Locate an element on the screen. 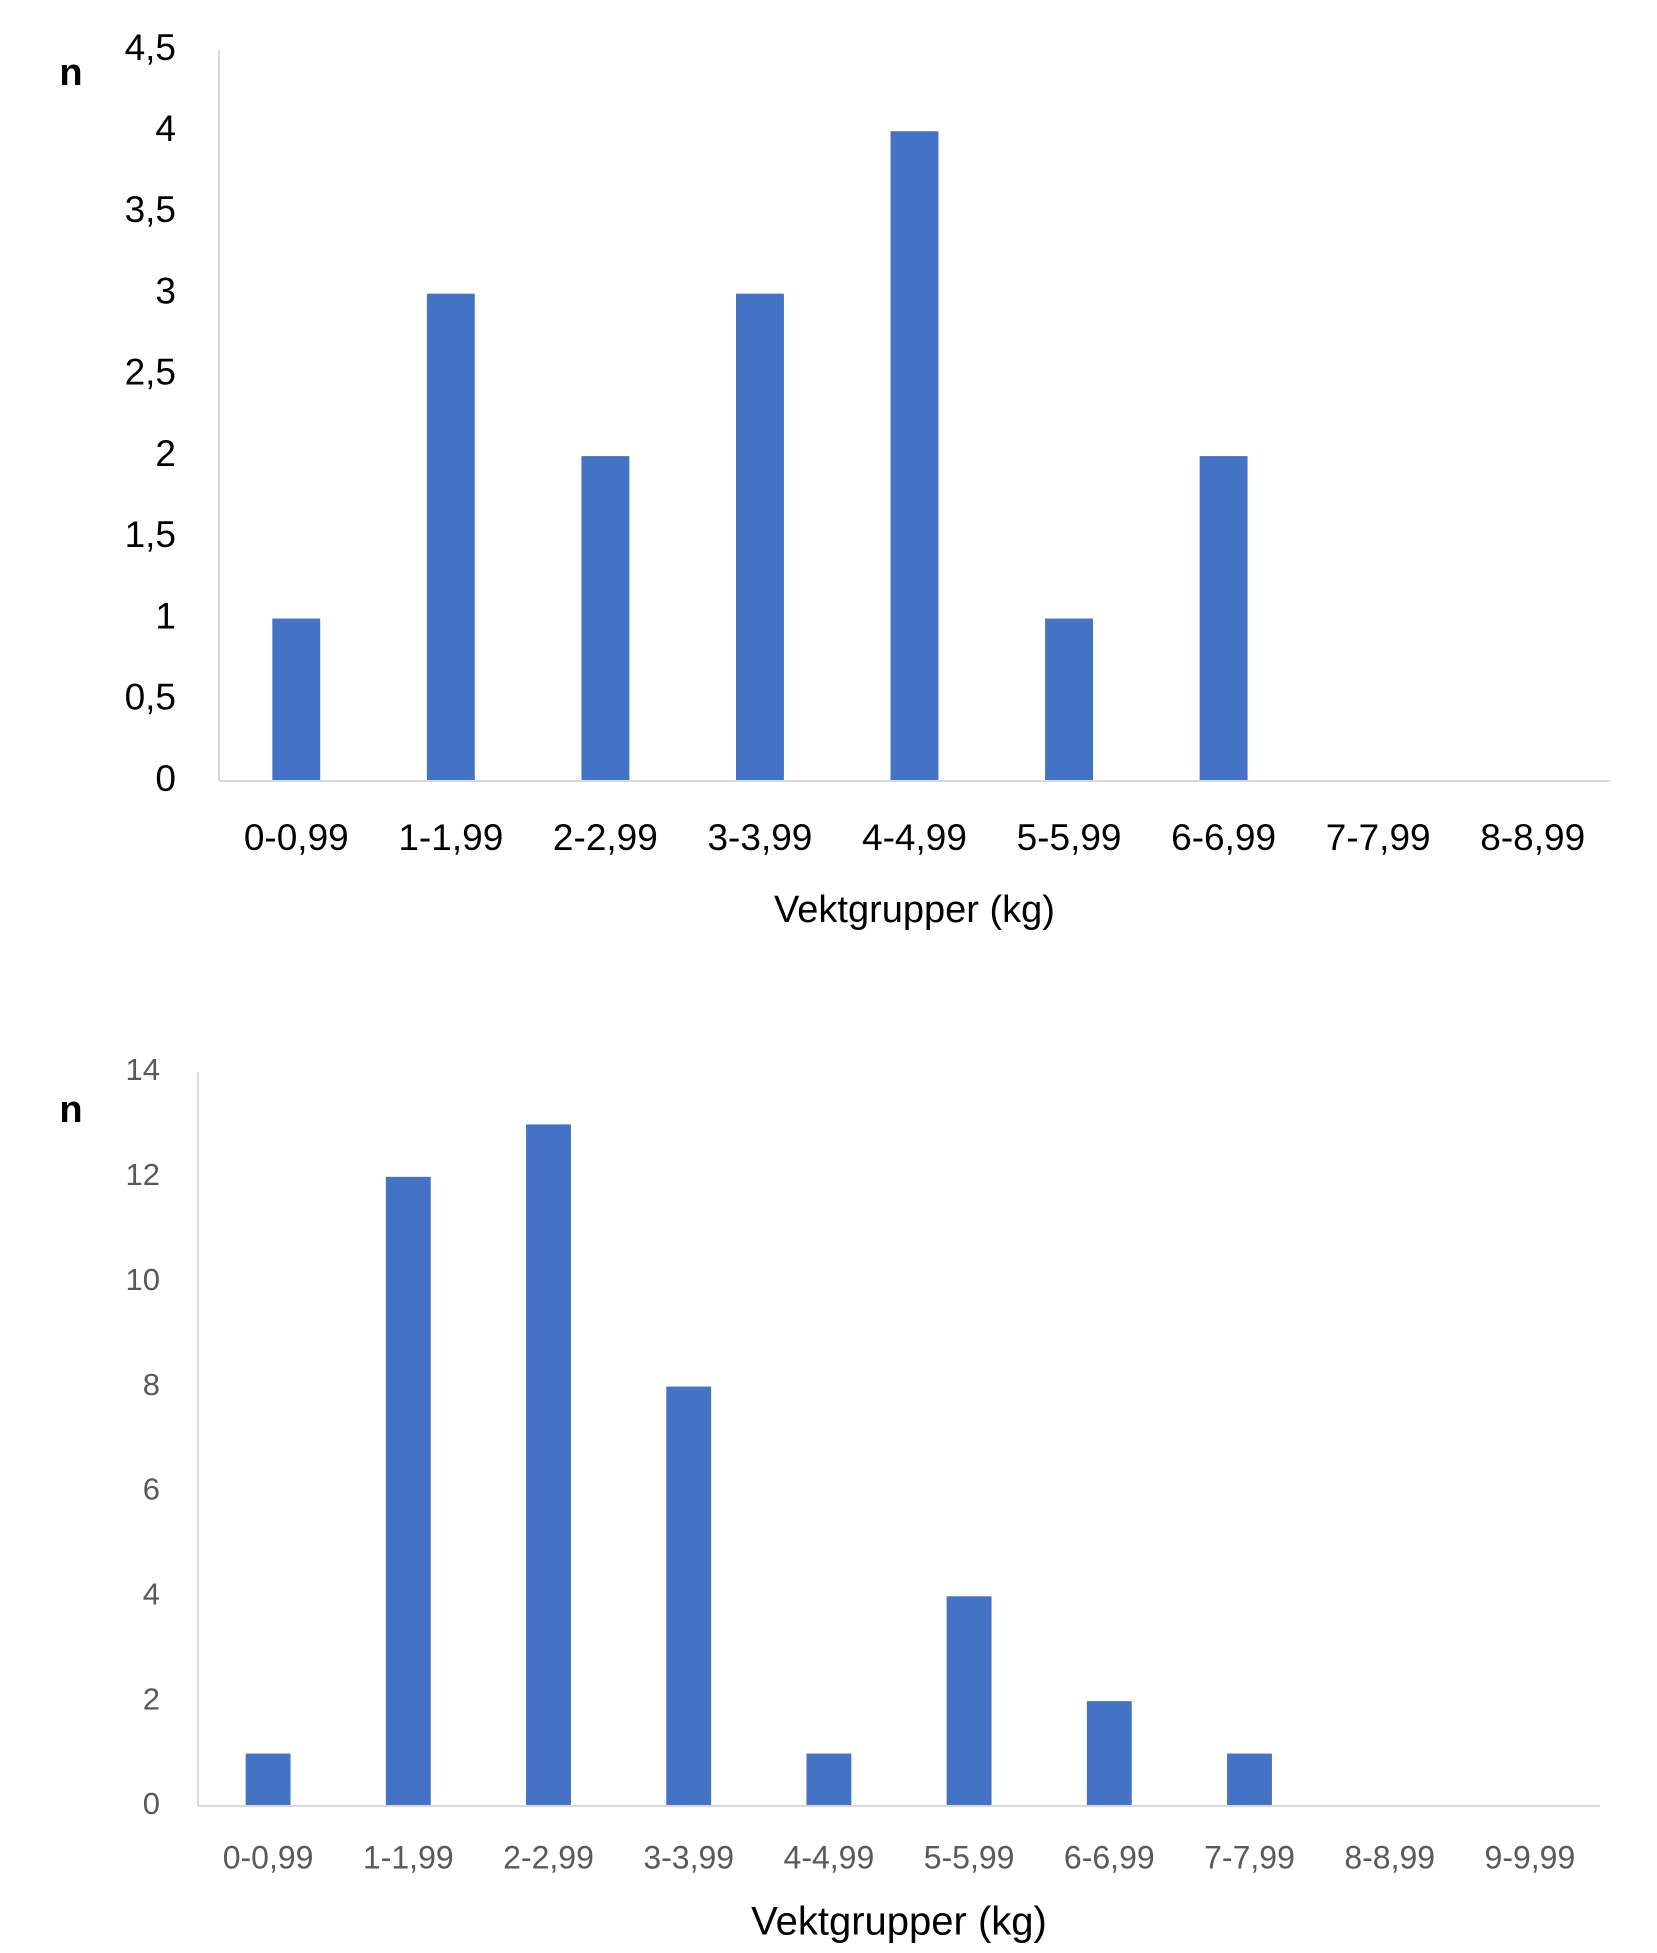 This screenshot has width=1657, height=1953. y-tick-label: 12 is located at coordinates (143, 1174).